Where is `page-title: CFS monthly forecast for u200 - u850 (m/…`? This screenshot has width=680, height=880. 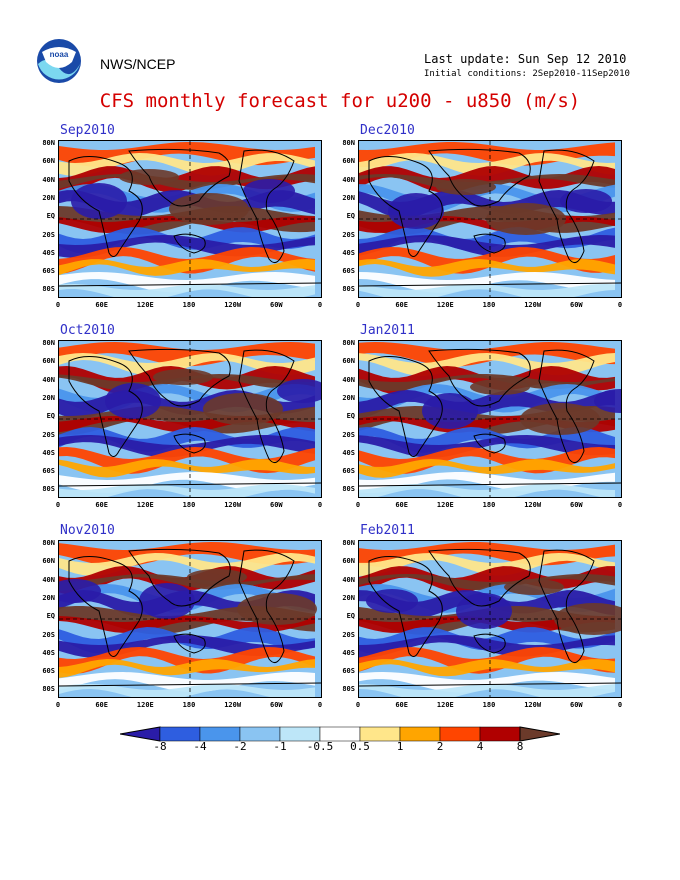 page-title: CFS monthly forecast for u200 - u850 (m/… is located at coordinates (340, 101).